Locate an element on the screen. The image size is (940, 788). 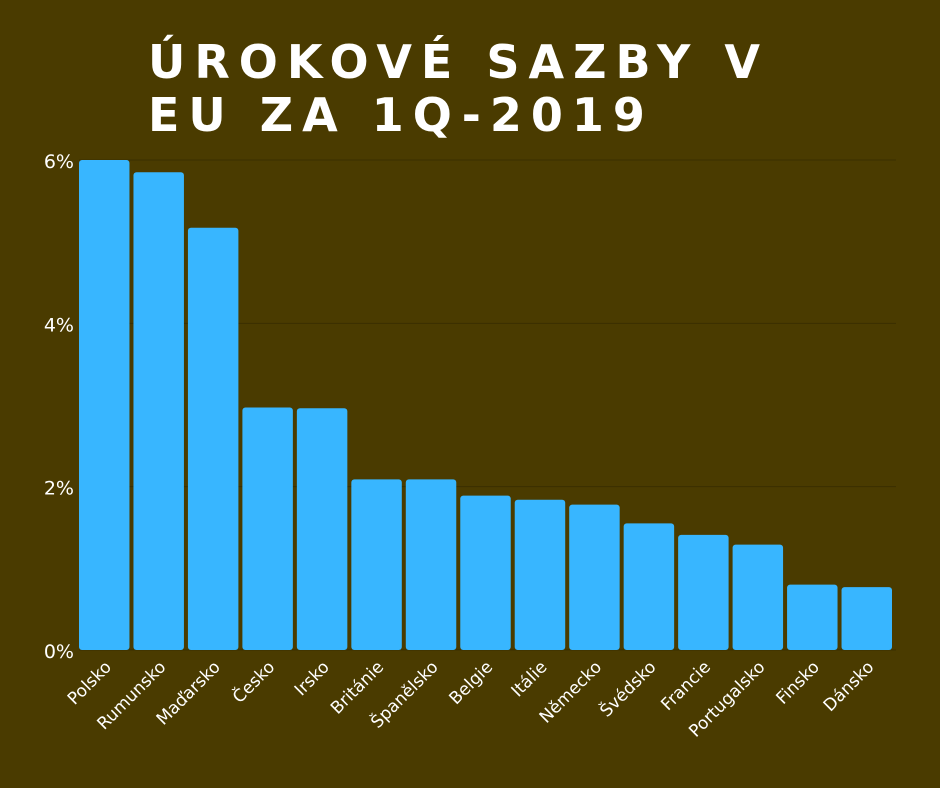
x-tick-label: Finsko is located at coordinates (798, 682).